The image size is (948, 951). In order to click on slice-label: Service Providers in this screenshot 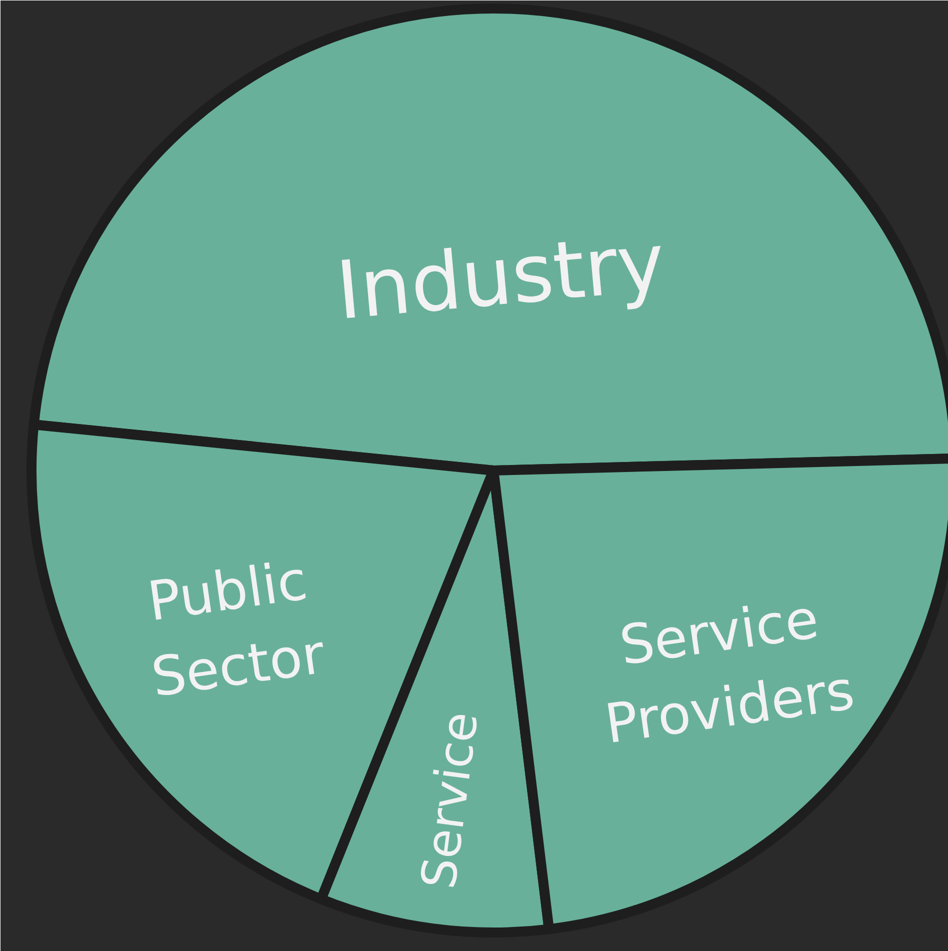, I will do `click(729, 671)`.